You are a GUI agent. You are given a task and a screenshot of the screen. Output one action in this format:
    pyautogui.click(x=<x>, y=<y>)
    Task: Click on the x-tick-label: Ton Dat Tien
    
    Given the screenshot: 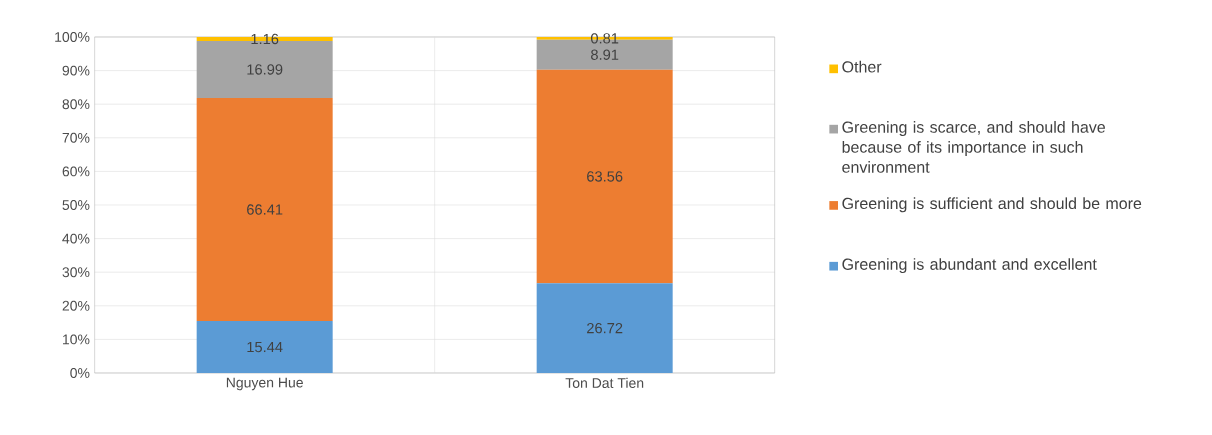 What is the action you would take?
    pyautogui.click(x=604, y=382)
    